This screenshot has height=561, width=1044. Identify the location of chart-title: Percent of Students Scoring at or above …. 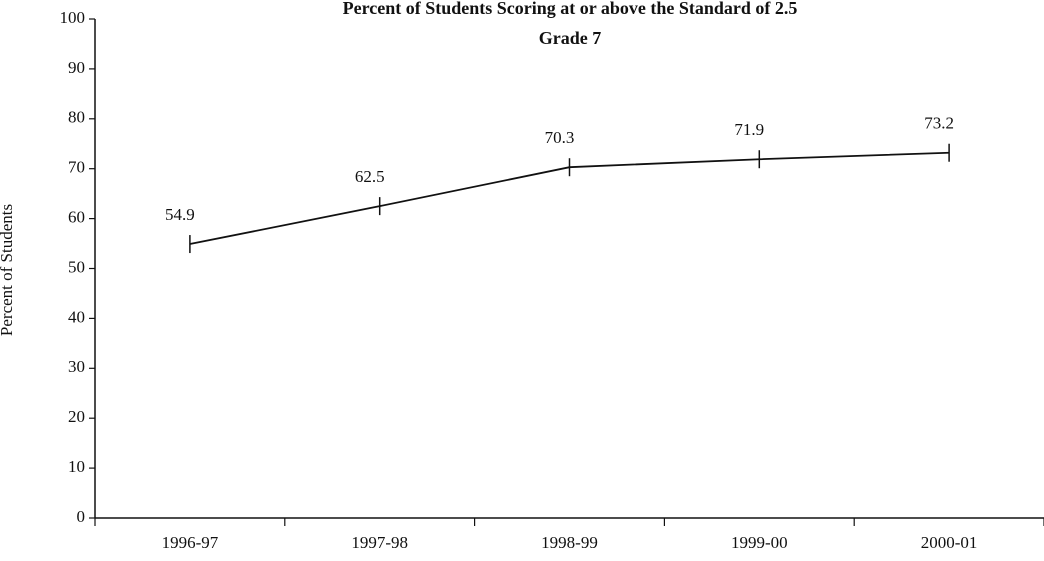
(570, 9).